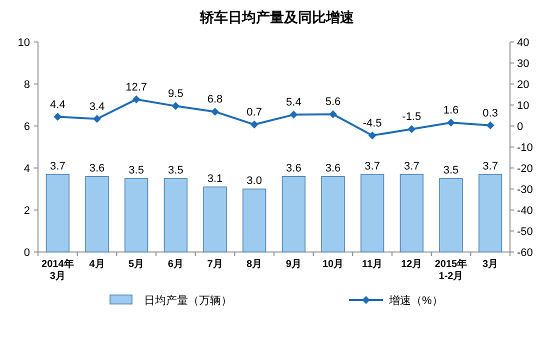 The image size is (554, 343). What do you see at coordinates (525, 211) in the screenshot?
I see `y2-tick-label: -40` at bounding box center [525, 211].